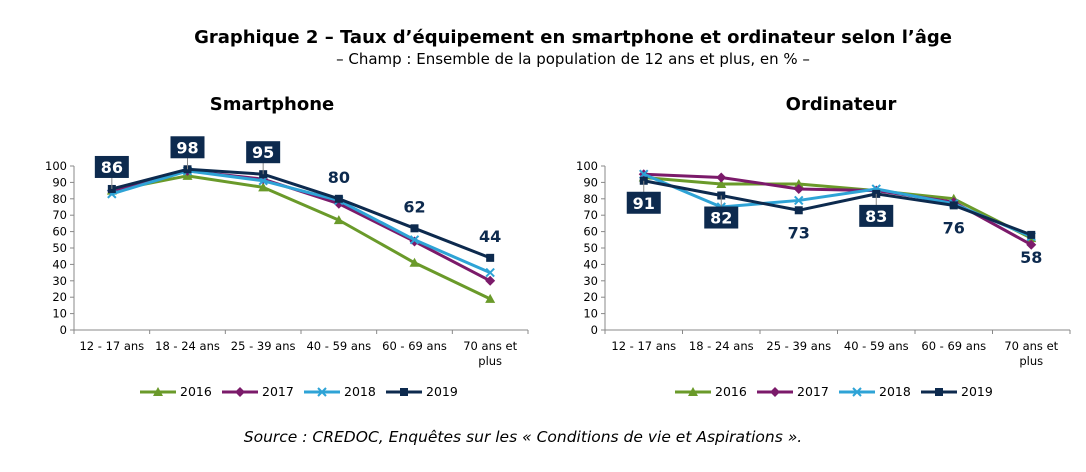 This screenshot has height=472, width=1086. What do you see at coordinates (301, 221) in the screenshot?
I see `series-line-2018` at bounding box center [301, 221].